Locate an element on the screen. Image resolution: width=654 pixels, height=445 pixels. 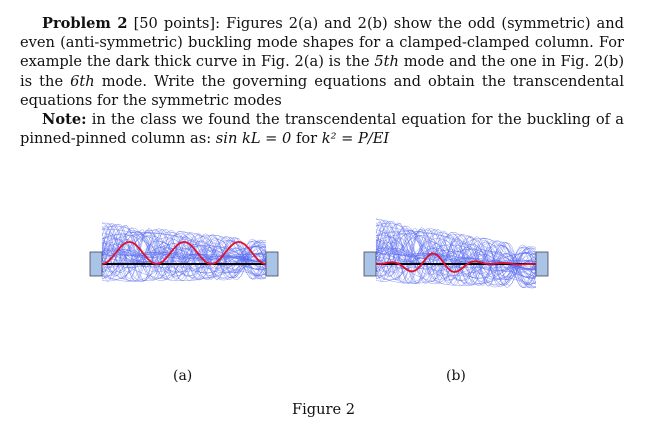
mode-b-label: 6th is located at coordinates (82, 81).